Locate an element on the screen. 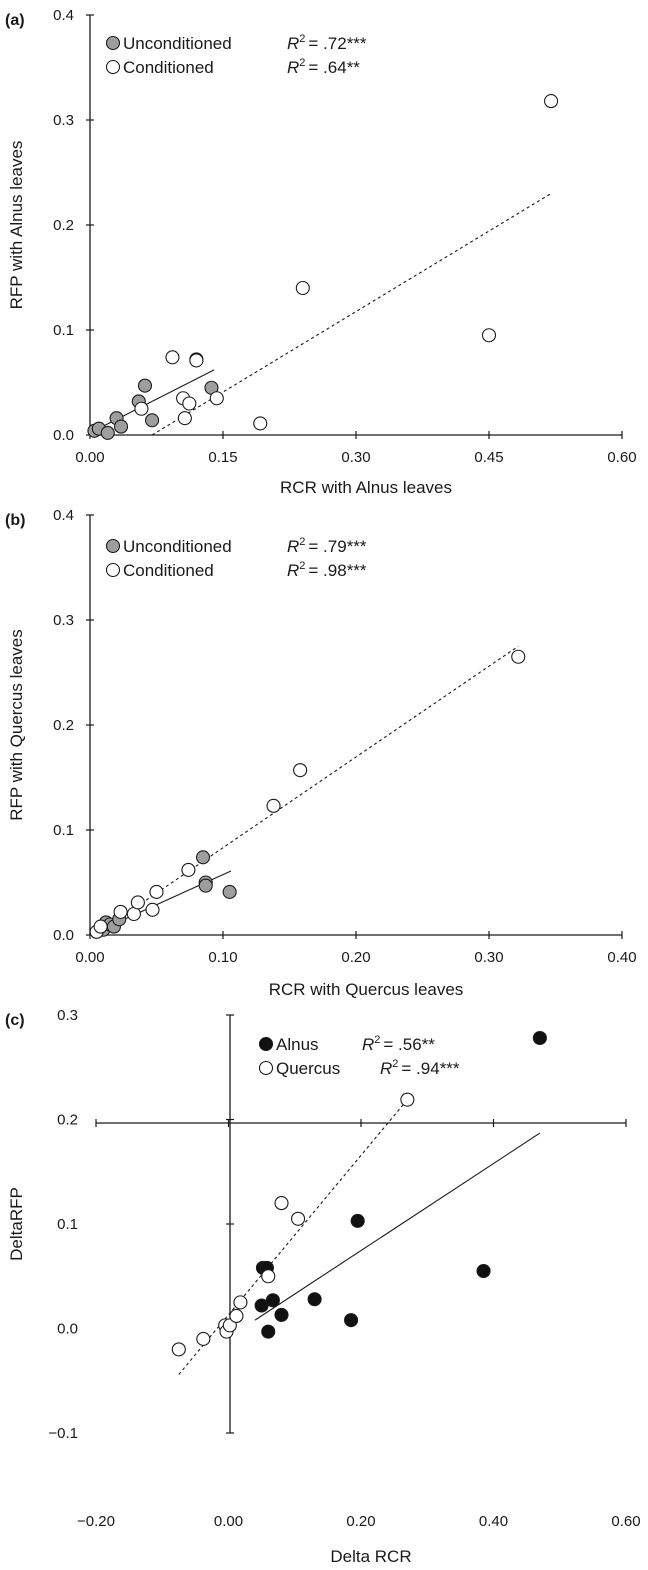 Image resolution: width=648 pixels, height=1570 pixels. panel-a-y-axis-label: RFP with Alnus leaves is located at coordinates (16, 225).